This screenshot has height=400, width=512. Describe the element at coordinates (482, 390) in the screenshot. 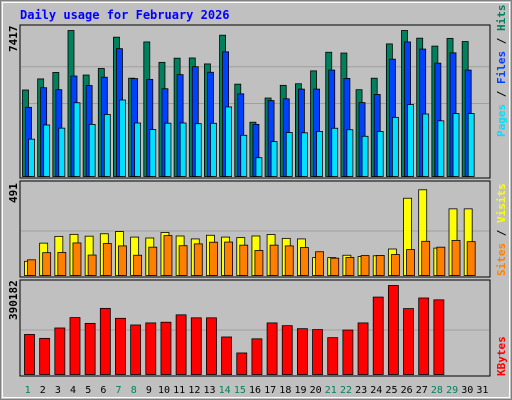

I see `x-tick-label: 31` at that location.